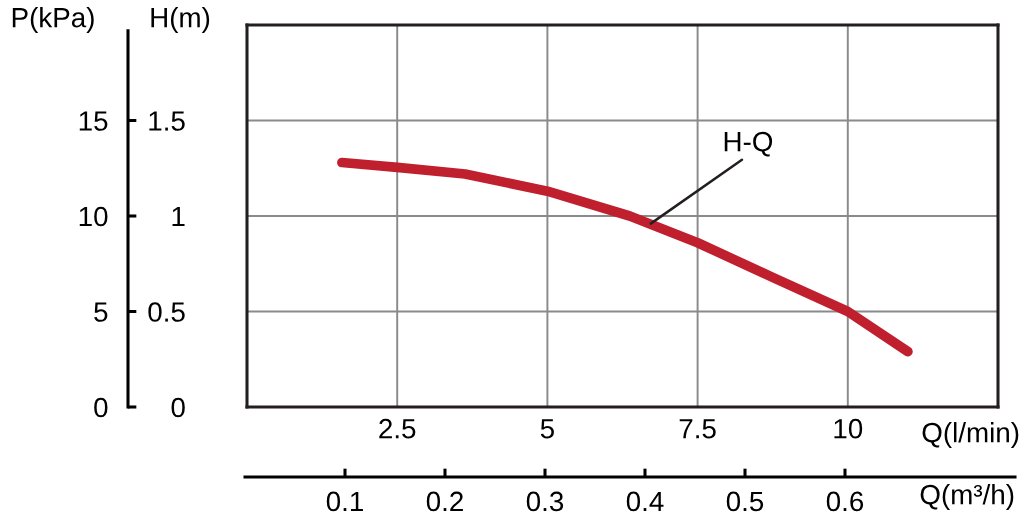 The height and width of the screenshot is (514, 1024). Describe the element at coordinates (845, 501) in the screenshot. I see `x2-tick-label: 0.6` at that location.